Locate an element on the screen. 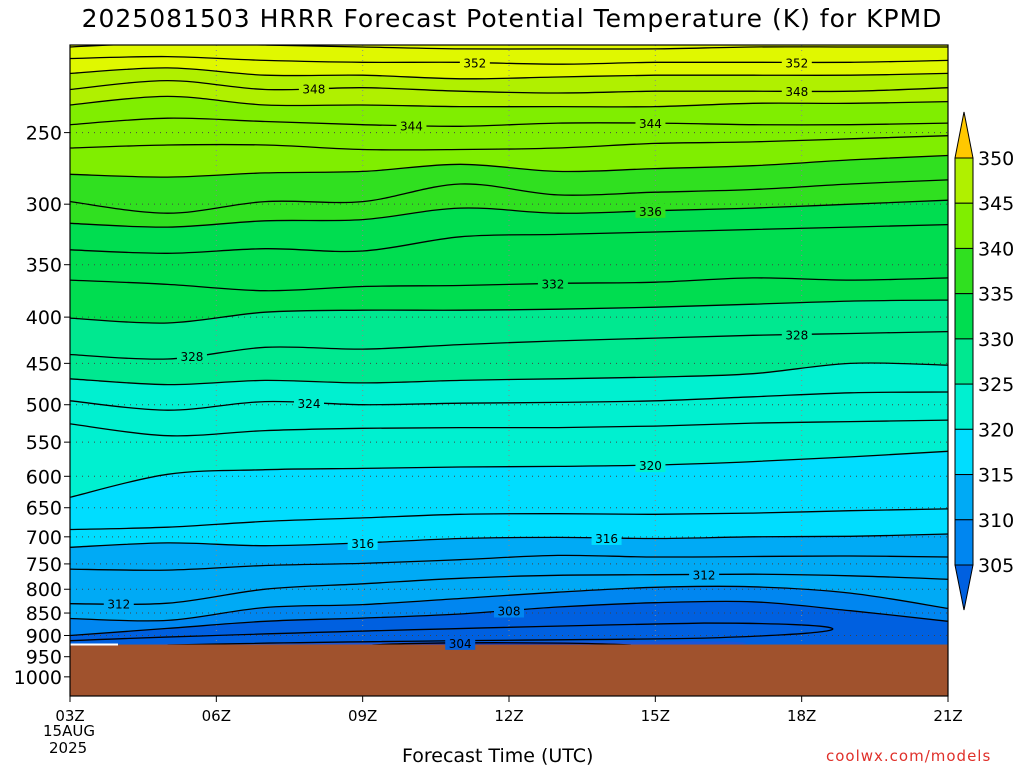  x-tick-label: 03Z is located at coordinates (69, 716).